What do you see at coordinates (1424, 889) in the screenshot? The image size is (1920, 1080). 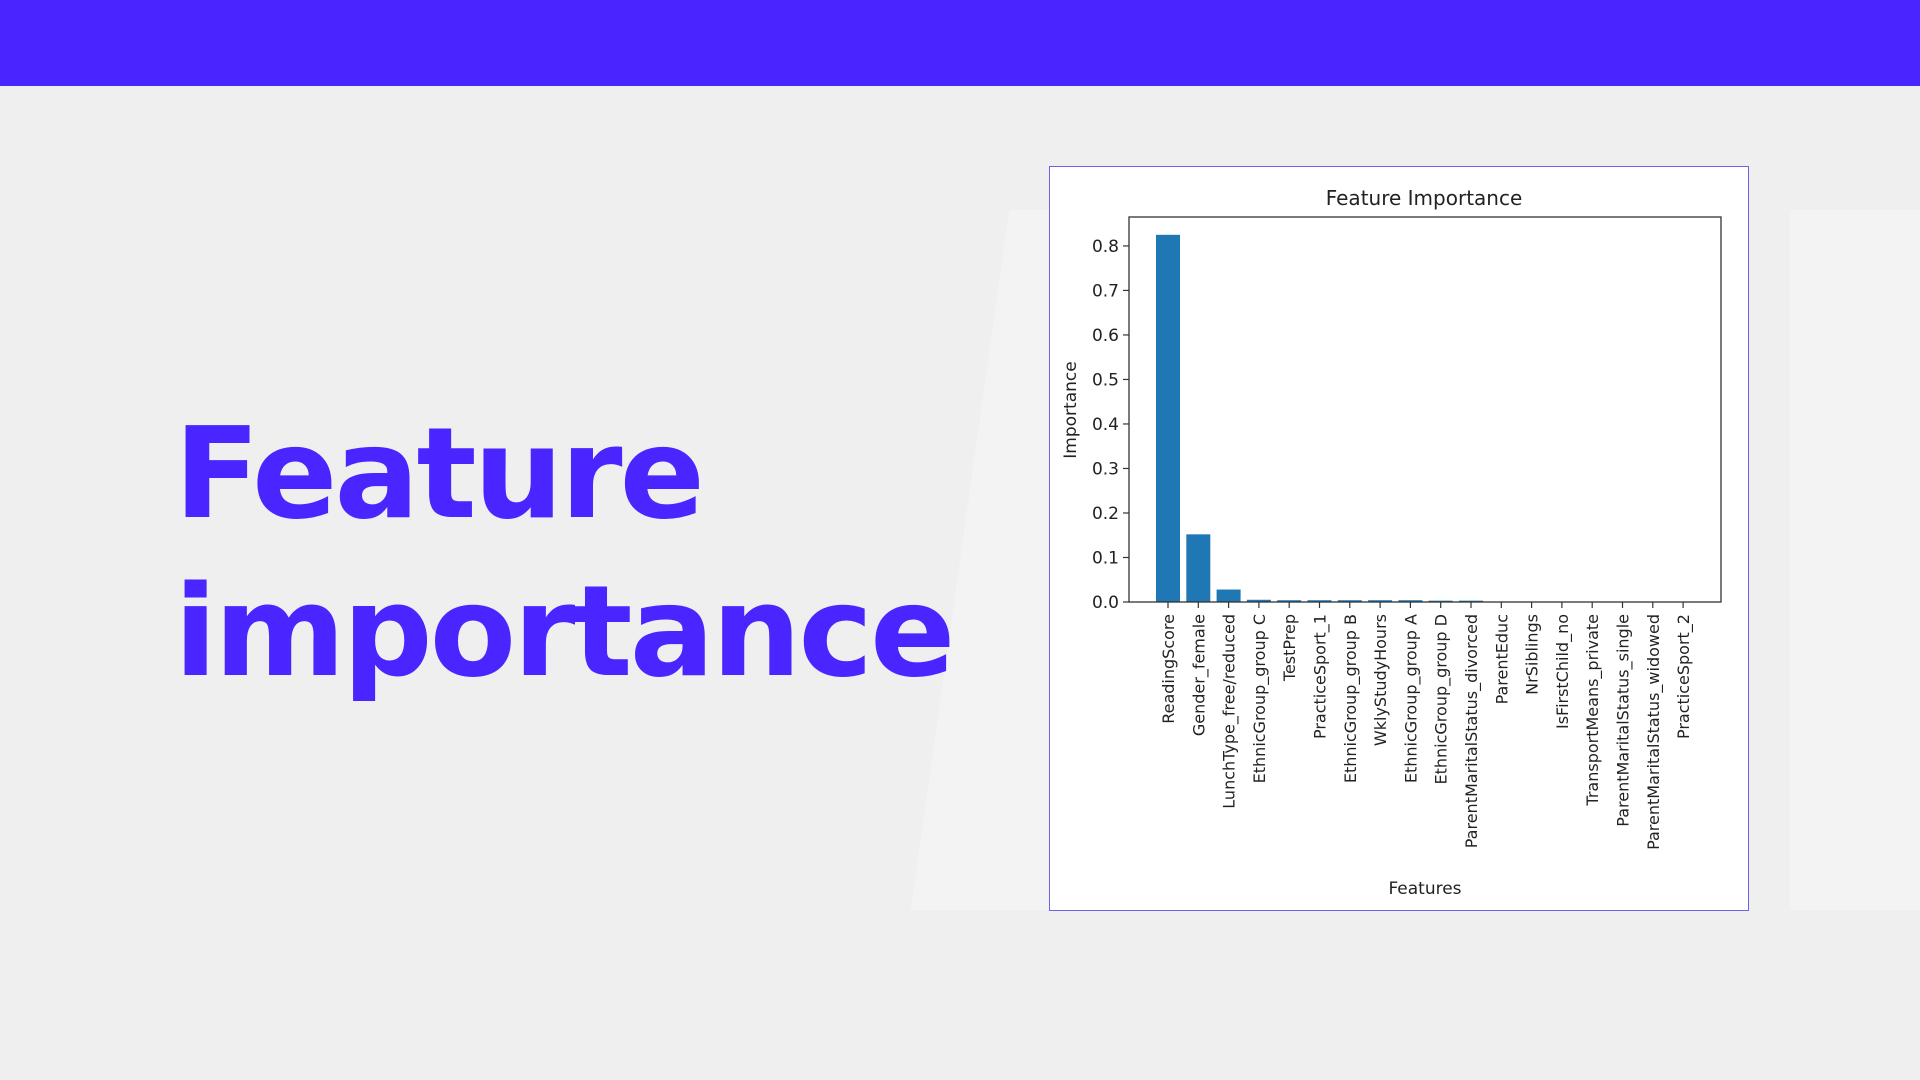 I see `x-axis-label: Features` at bounding box center [1424, 889].